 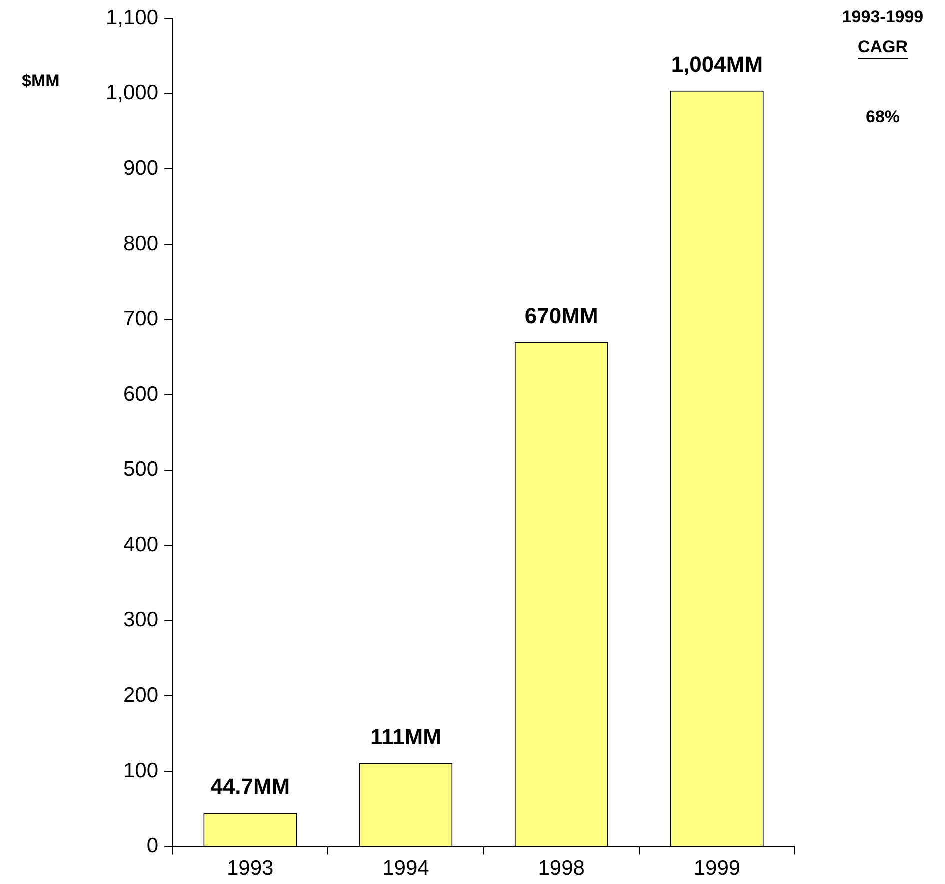 I want to click on text: CAGR, so click(x=883, y=47).